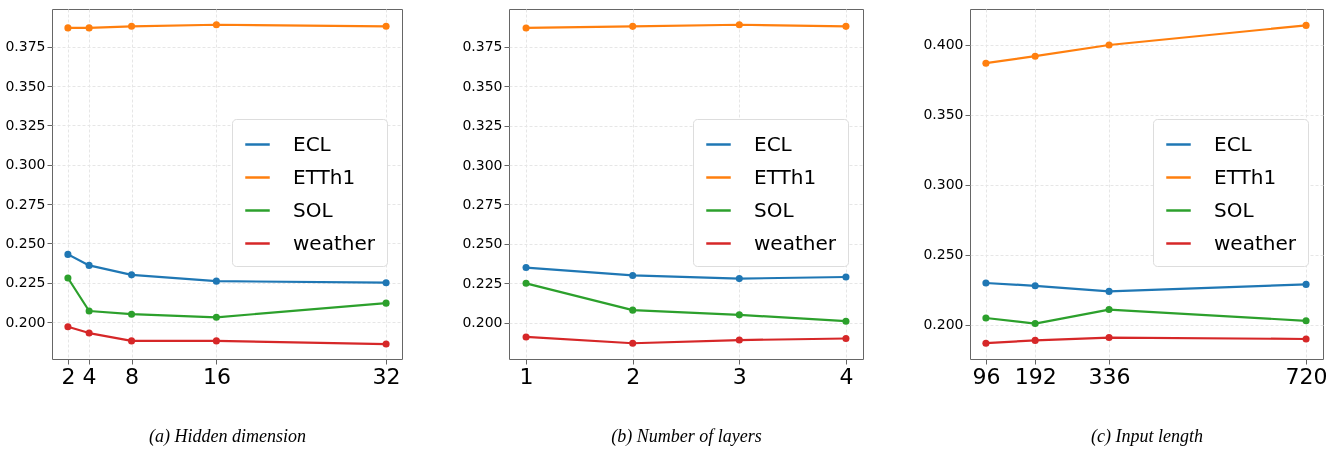 This screenshot has height=449, width=1343. I want to click on x-axis-title: (c) Input length, so click(1147, 436).